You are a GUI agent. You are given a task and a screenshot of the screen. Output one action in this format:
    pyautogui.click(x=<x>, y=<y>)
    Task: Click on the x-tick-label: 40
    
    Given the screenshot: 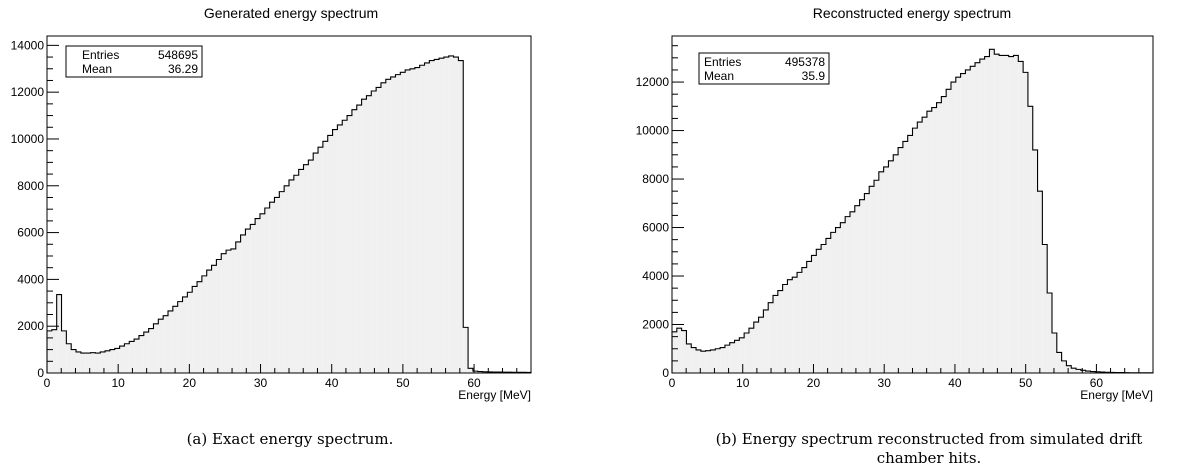 What is the action you would take?
    pyautogui.click(x=332, y=383)
    